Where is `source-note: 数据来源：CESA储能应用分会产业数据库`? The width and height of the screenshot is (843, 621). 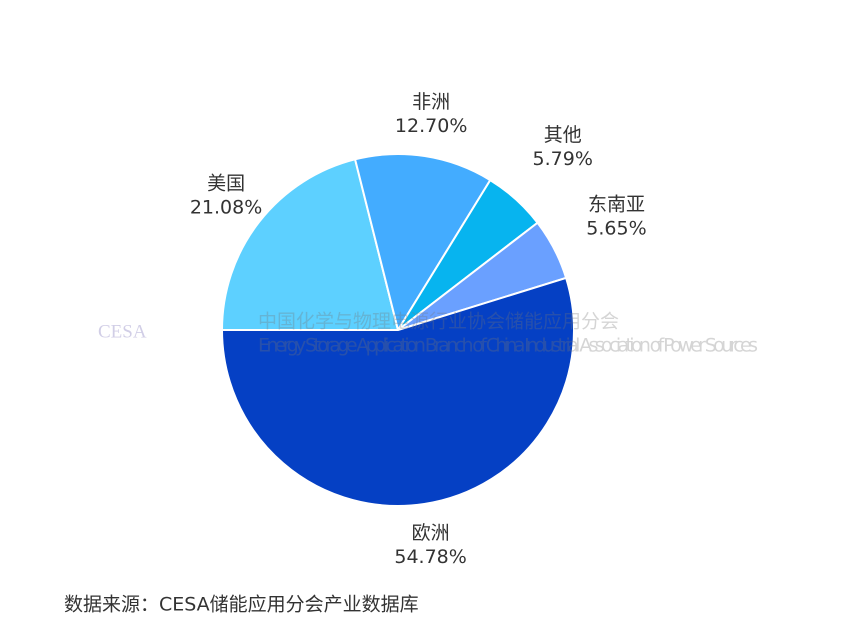 source-note: 数据来源：CESA储能应用分会产业数据库 is located at coordinates (241, 605).